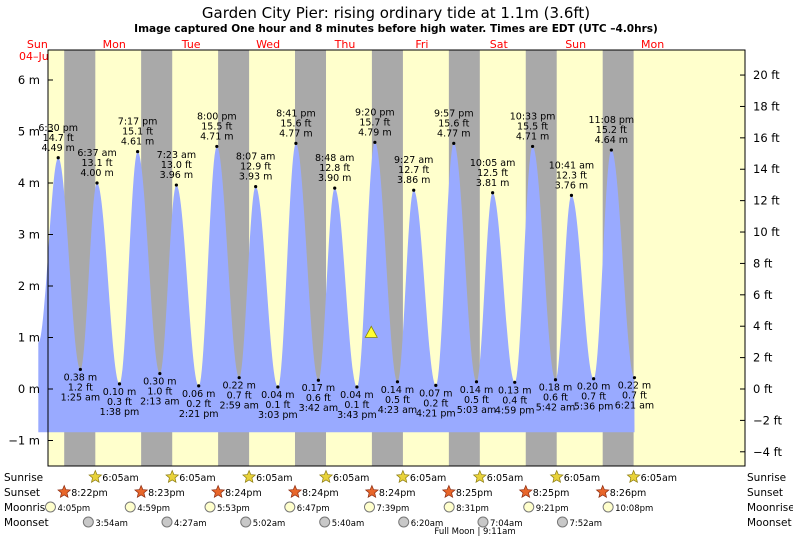  Describe the element at coordinates (80, 397) in the screenshot. I see `low-tide-time: 1:25 am` at that location.